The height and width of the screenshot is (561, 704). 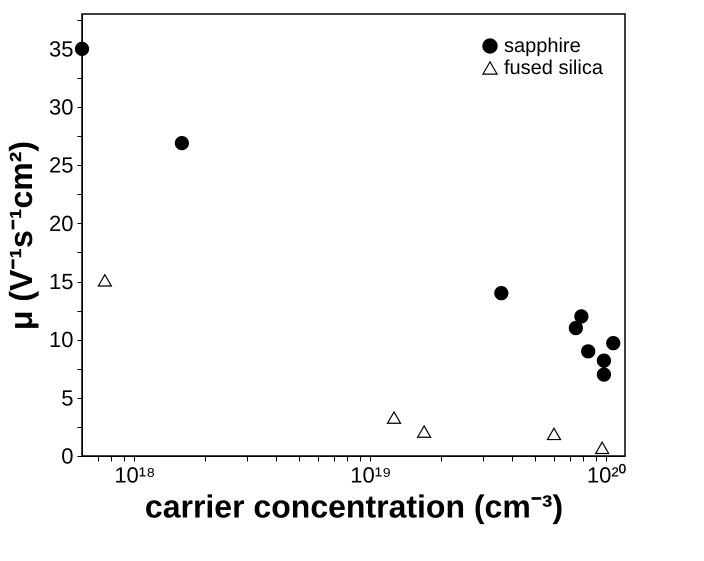 What do you see at coordinates (61, 165) in the screenshot?
I see `y-tick-label: 25` at bounding box center [61, 165].